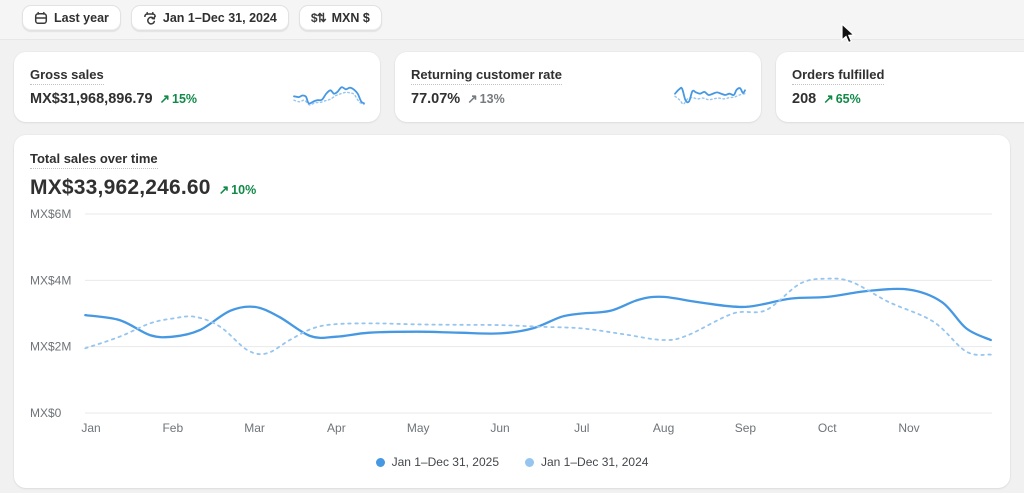  Describe the element at coordinates (90, 428) in the screenshot. I see `svg-text: Jan` at that location.